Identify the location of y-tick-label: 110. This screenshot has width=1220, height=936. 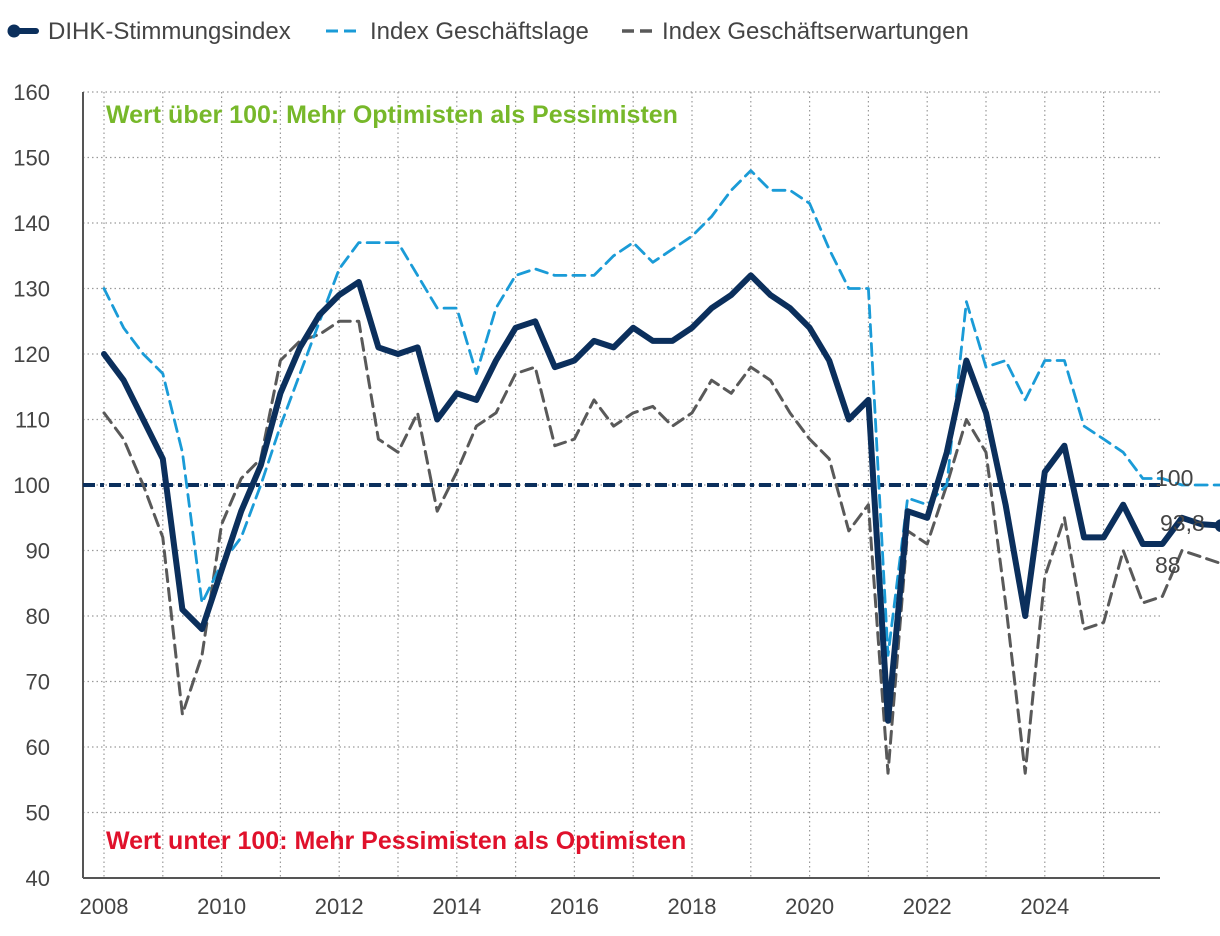
(32, 420).